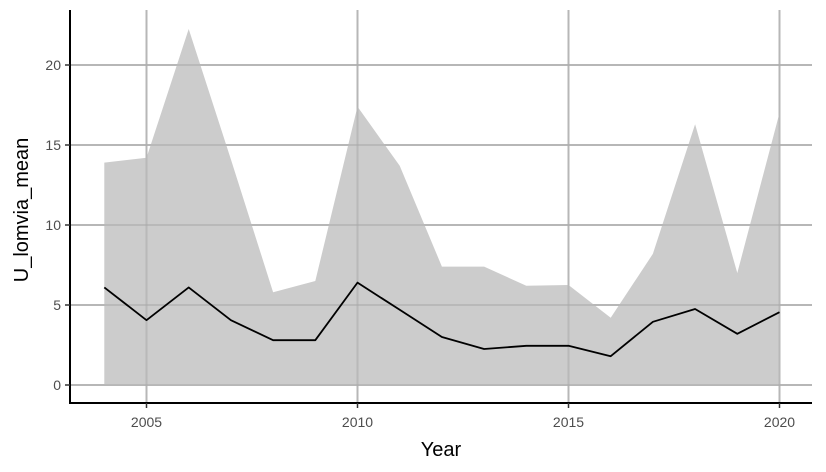  What do you see at coordinates (53, 225) in the screenshot?
I see `y-tick-label: 10` at bounding box center [53, 225].